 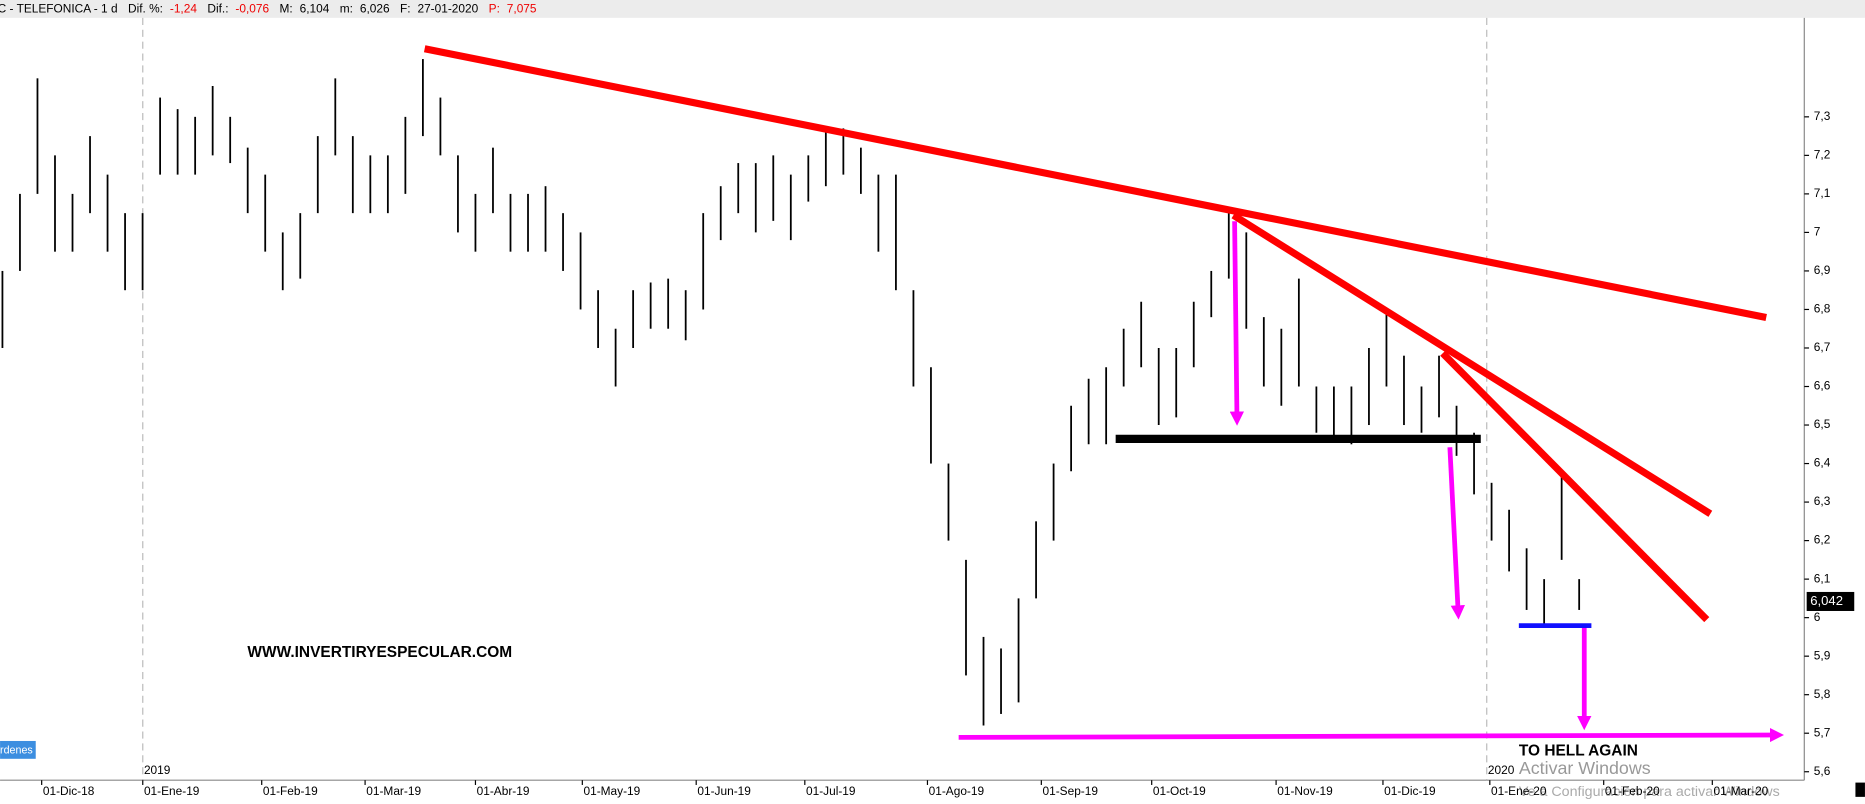 What do you see at coordinates (290, 791) in the screenshot?
I see `x-tick-label: 01-Feb-19` at bounding box center [290, 791].